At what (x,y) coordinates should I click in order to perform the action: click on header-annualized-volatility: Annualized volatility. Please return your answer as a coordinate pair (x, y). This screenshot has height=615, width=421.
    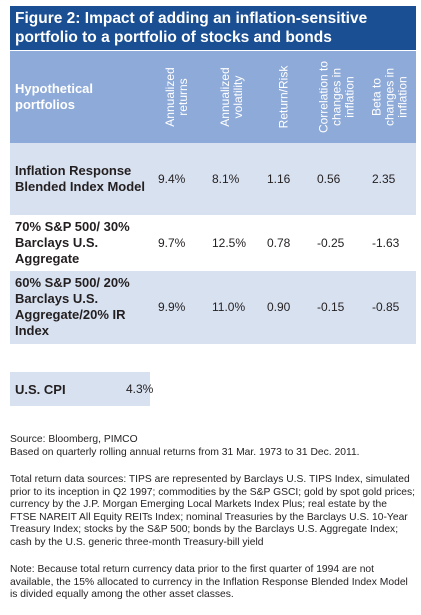
    Looking at the image, I should click on (231, 96).